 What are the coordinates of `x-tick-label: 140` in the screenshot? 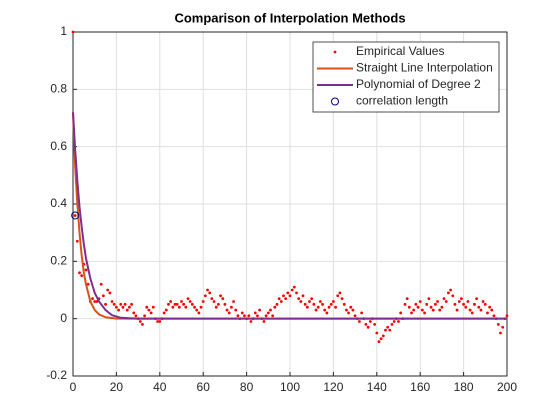 It's located at (377, 387).